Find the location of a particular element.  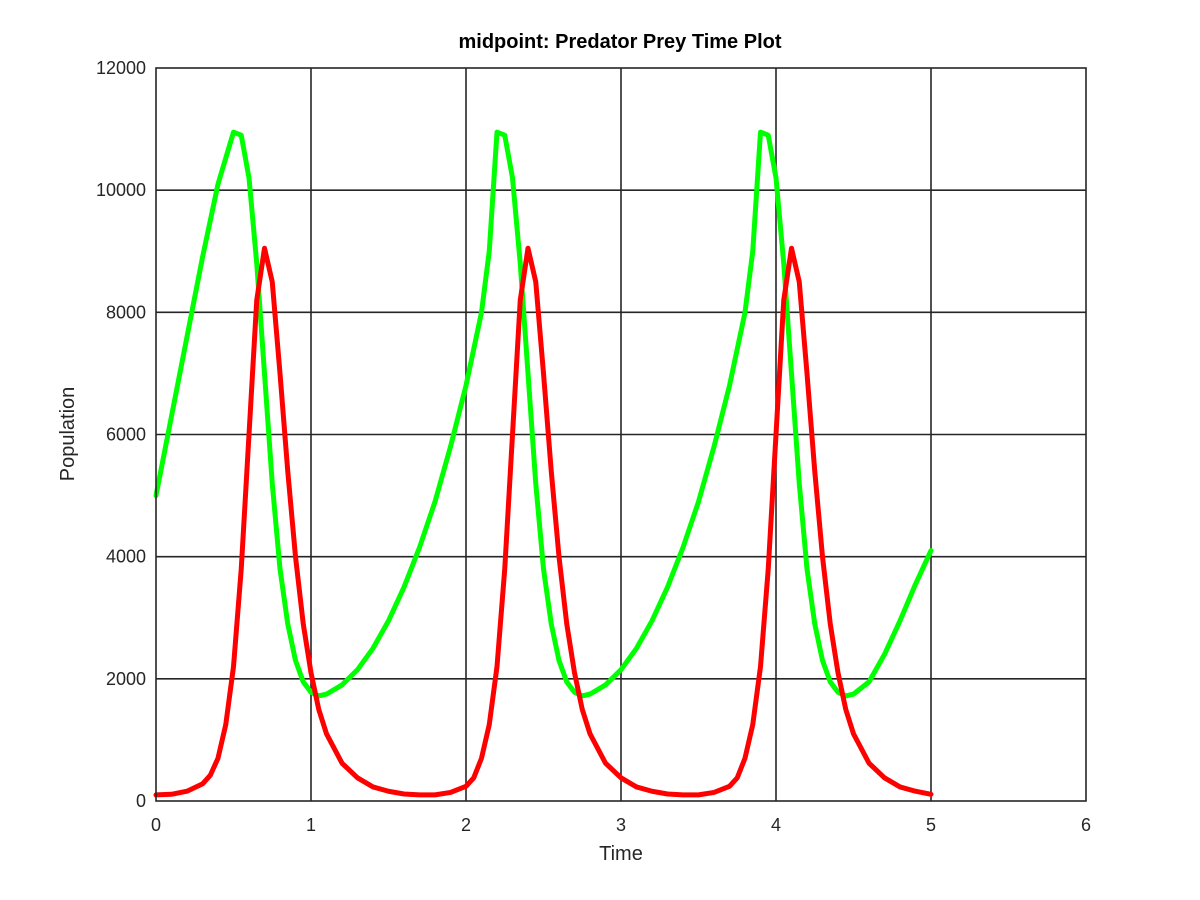

y-tick-label: 12000 is located at coordinates (121, 68).